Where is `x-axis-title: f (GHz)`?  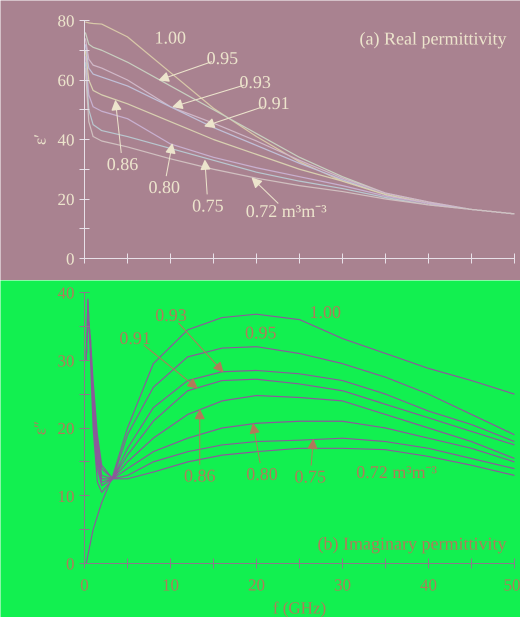
x-axis-title: f (GHz) is located at coordinates (299, 607).